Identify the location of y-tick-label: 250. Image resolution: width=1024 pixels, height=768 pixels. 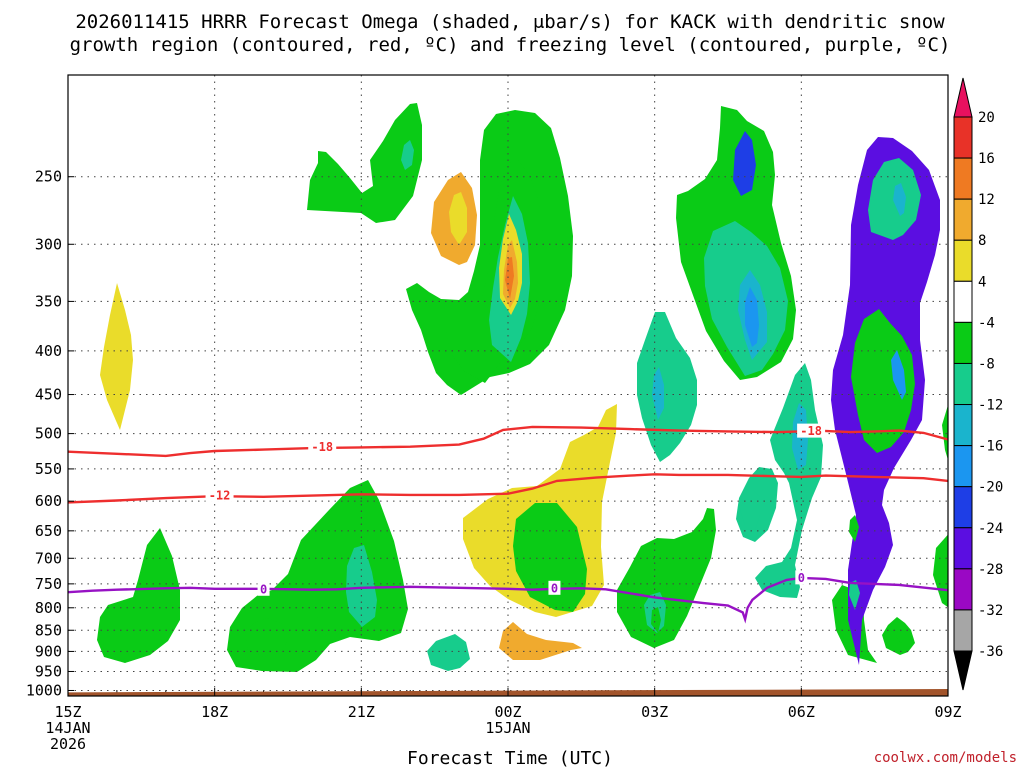
(48, 177).